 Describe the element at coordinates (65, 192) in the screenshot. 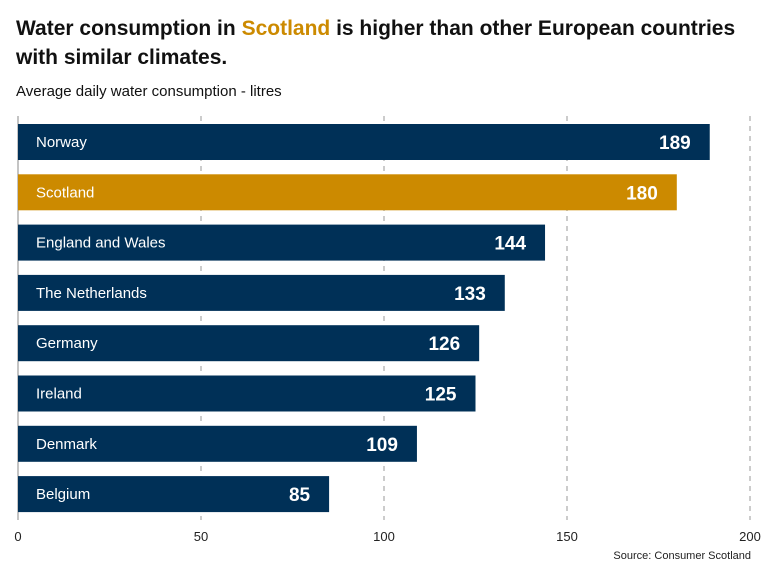

I see `category-label: Scotland` at that location.